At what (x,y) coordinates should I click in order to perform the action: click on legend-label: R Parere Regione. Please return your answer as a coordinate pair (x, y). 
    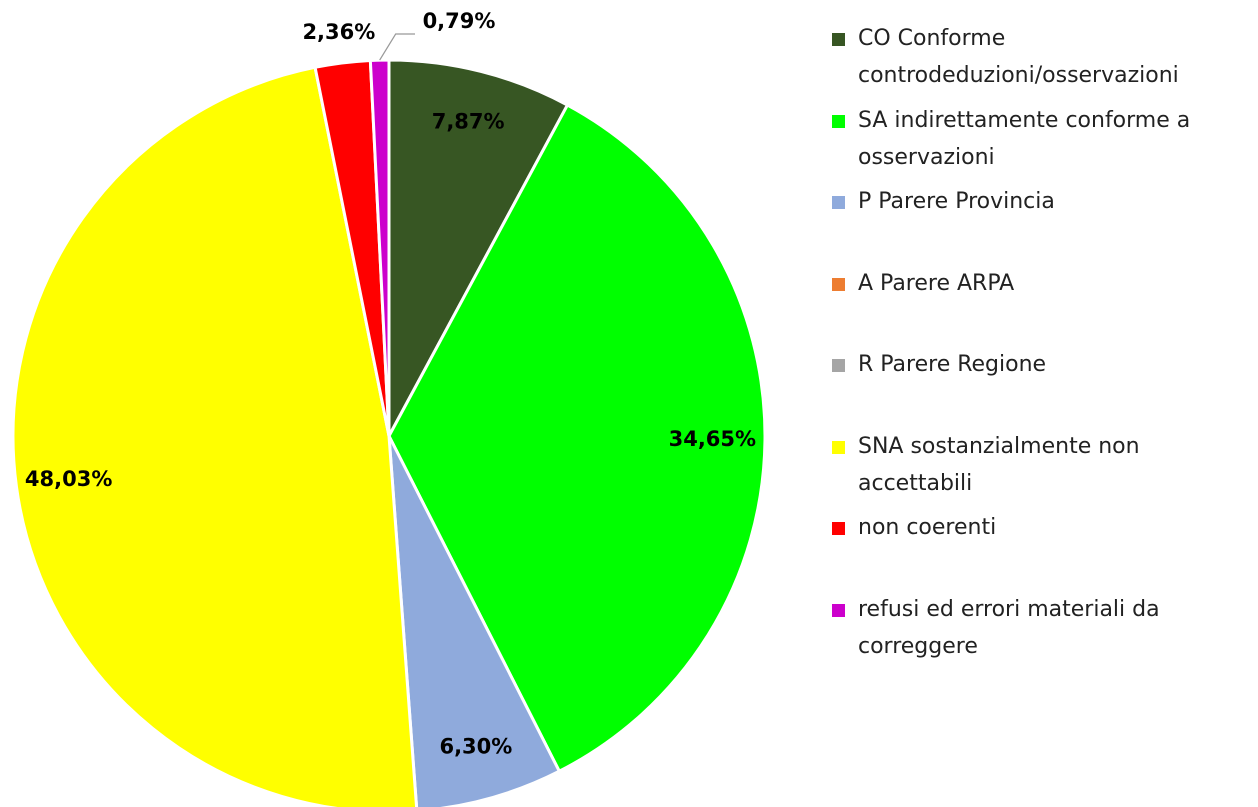
    Looking at the image, I should click on (952, 364).